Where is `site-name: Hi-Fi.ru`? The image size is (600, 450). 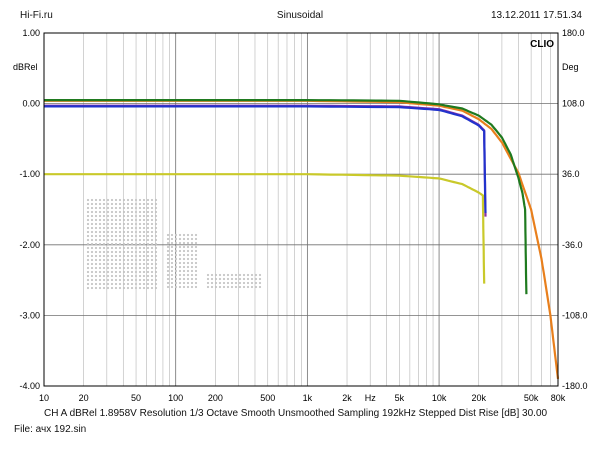 site-name: Hi-Fi.ru is located at coordinates (36, 15).